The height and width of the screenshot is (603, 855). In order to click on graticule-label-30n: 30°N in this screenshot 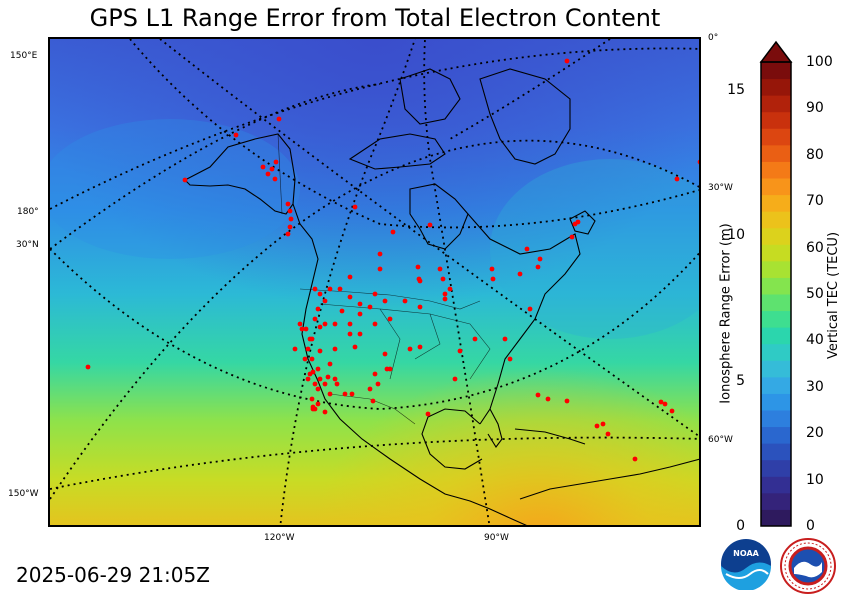, I will do `click(27, 245)`.